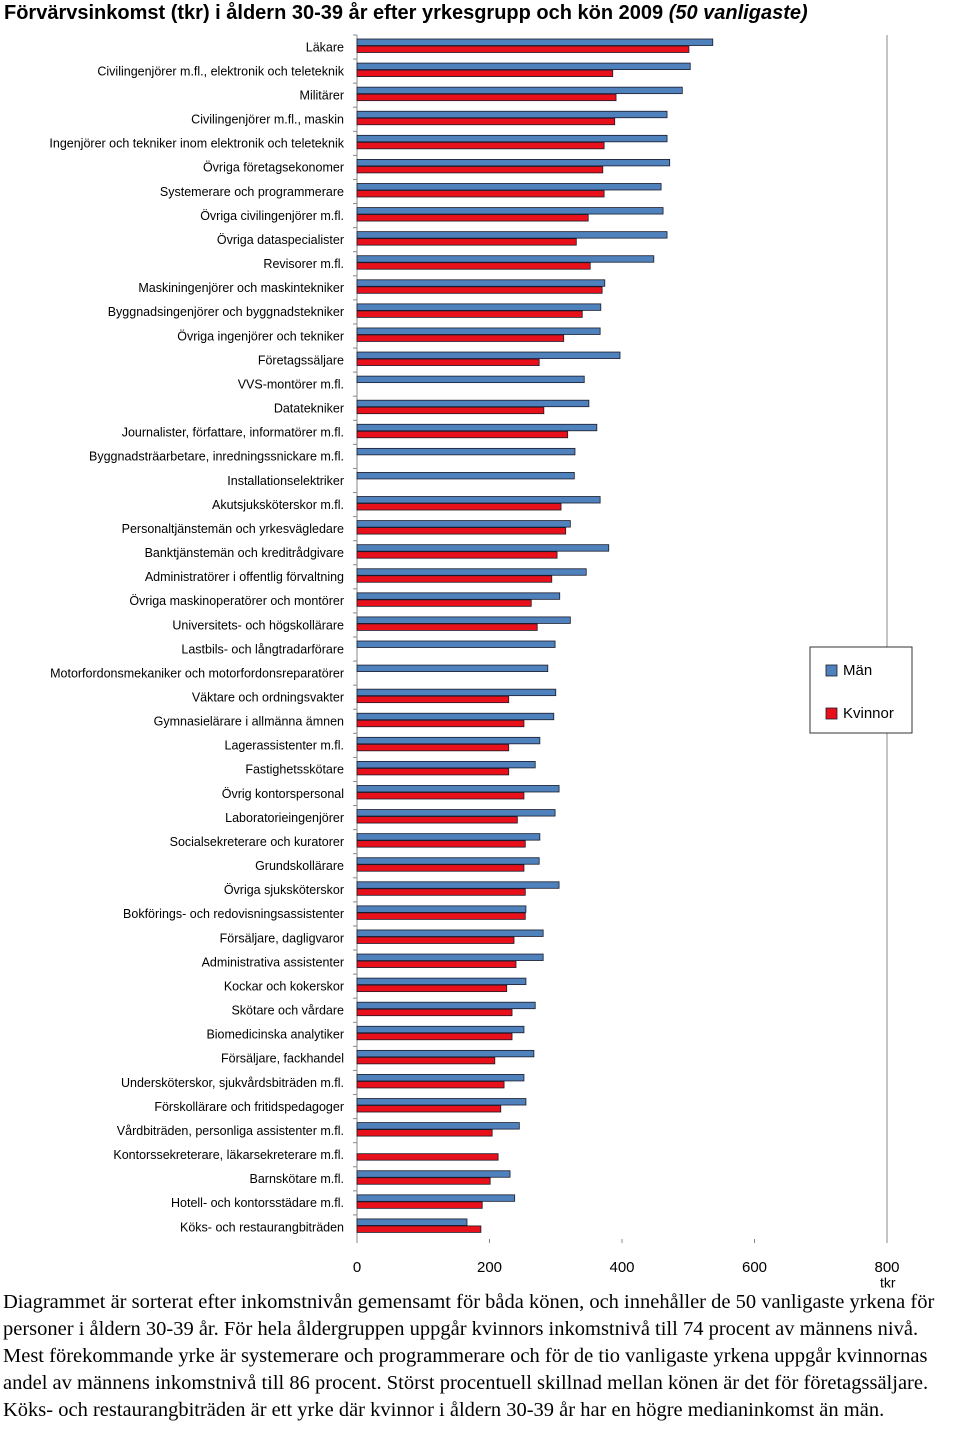 This screenshot has width=960, height=1453. Describe the element at coordinates (287, 1011) in the screenshot. I see `y-tick-label: Skötare och vårdare` at that location.